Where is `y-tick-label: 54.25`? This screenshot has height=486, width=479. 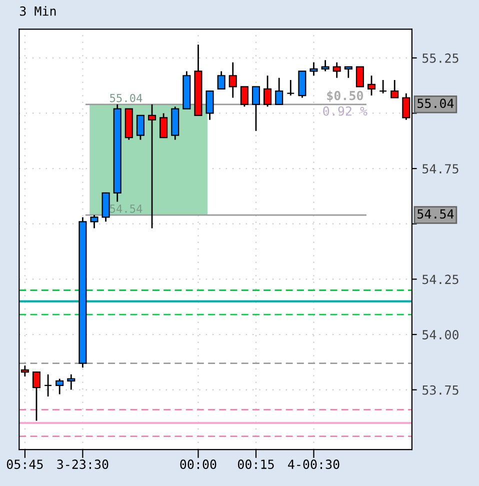 y-tick-label: 54.25 is located at coordinates (440, 279).